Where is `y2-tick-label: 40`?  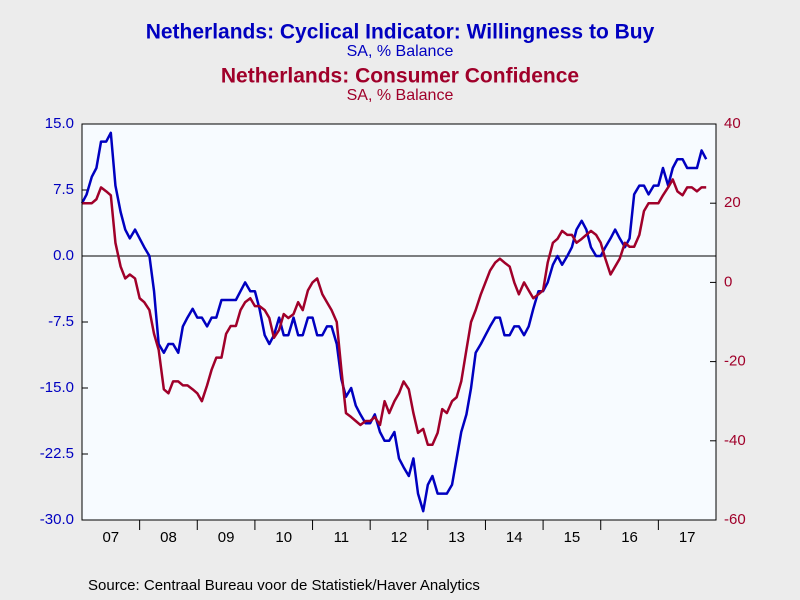
y2-tick-label: 40 is located at coordinates (732, 123).